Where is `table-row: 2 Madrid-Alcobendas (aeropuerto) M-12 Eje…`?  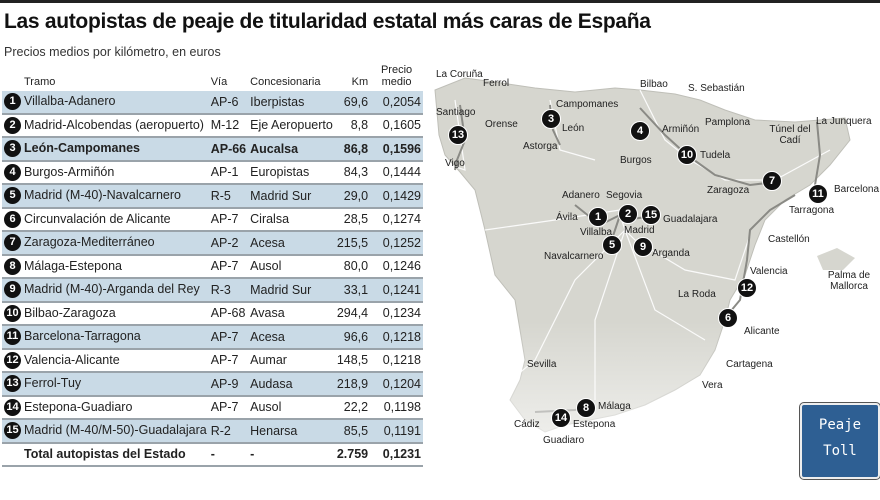 table-row: 2 Madrid-Alcobendas (aeropuerto) M-12 Eje… is located at coordinates (212, 125).